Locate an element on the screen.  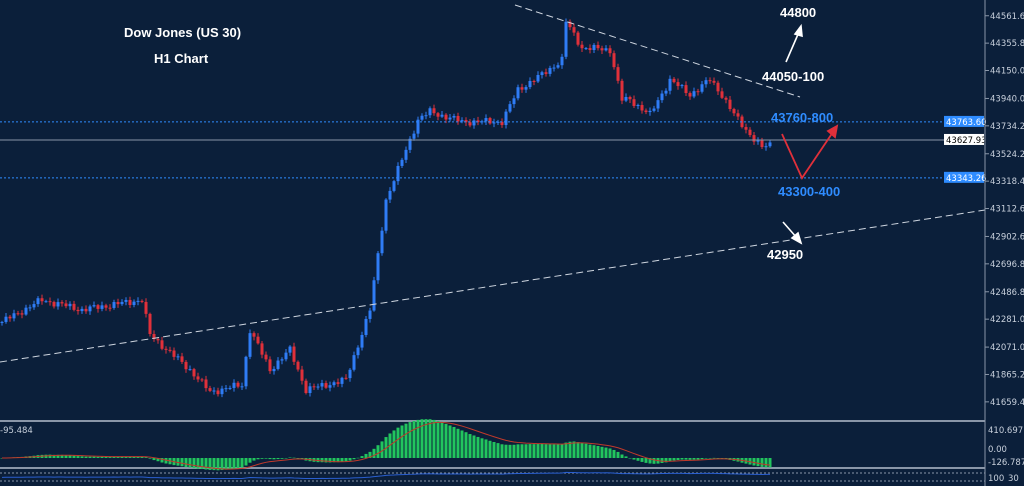
y-tick-label: 42486.80 is located at coordinates (1007, 293).